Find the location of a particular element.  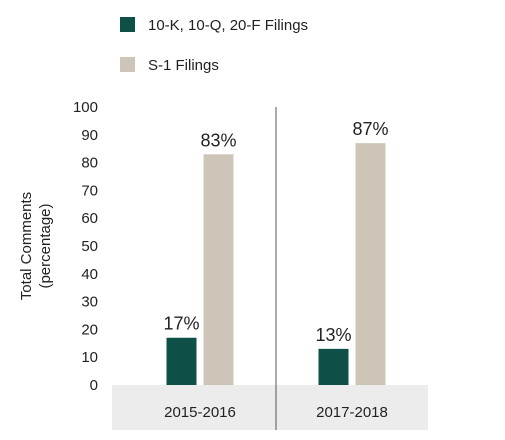

y-axis-ticks: 0 10 20 30 40 50 60 70 80 90 100 is located at coordinates (85, 246).